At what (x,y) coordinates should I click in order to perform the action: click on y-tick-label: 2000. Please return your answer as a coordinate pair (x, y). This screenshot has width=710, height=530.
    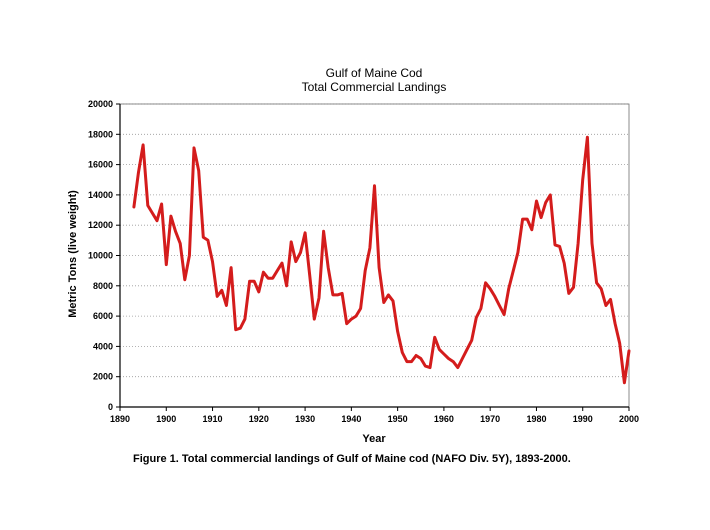
    Looking at the image, I should click on (103, 377).